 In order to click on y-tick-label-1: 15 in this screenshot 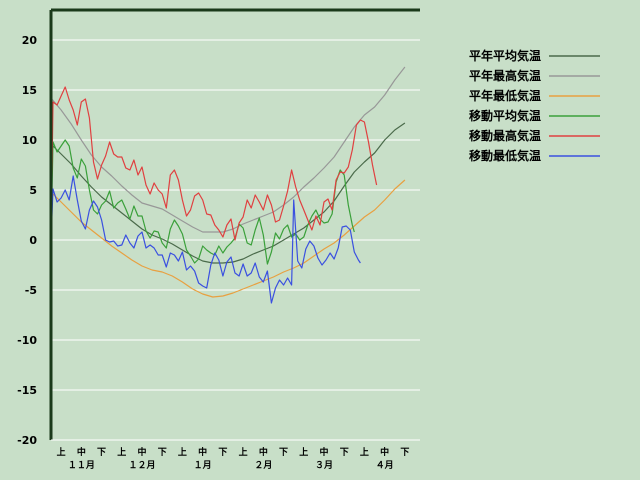, I will do `click(29, 90)`.